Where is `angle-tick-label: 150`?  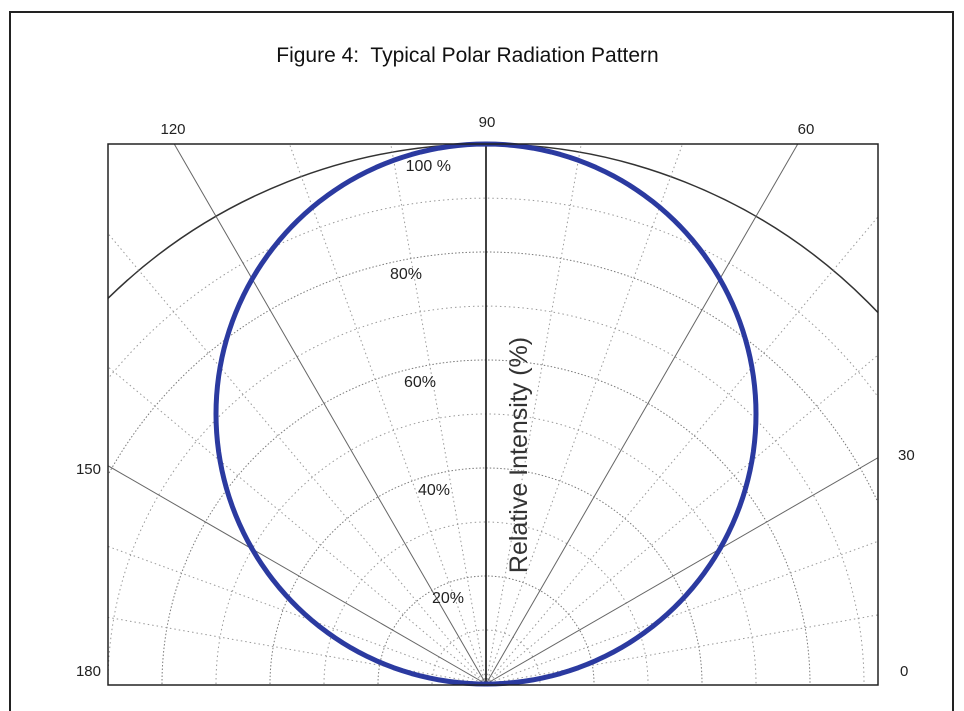 angle-tick-label: 150 is located at coordinates (88, 469).